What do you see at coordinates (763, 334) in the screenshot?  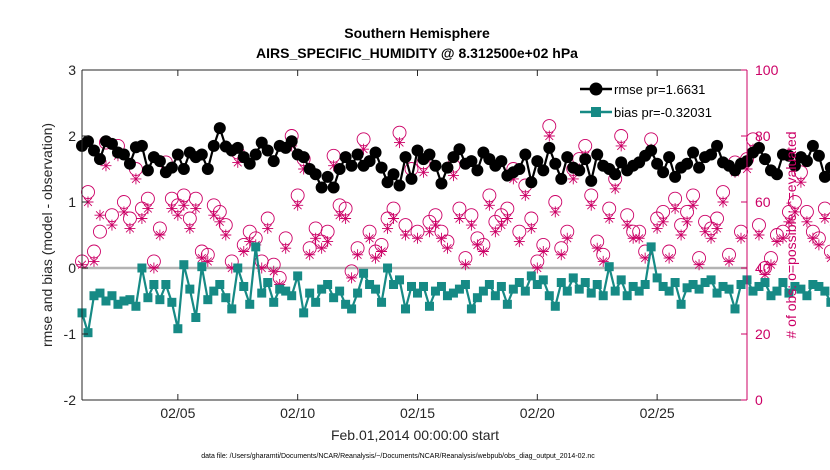 I see `y-right-tick-label: 20` at bounding box center [763, 334].